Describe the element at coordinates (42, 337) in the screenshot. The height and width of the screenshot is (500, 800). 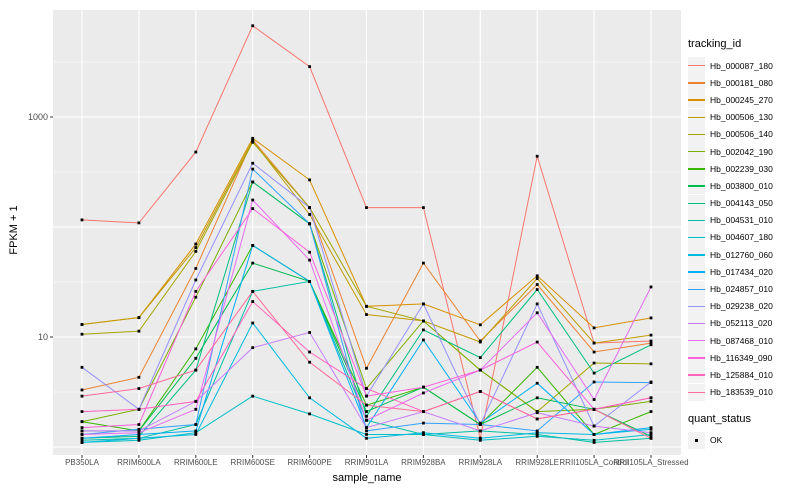
I see `y-tick-label: 10` at that location.